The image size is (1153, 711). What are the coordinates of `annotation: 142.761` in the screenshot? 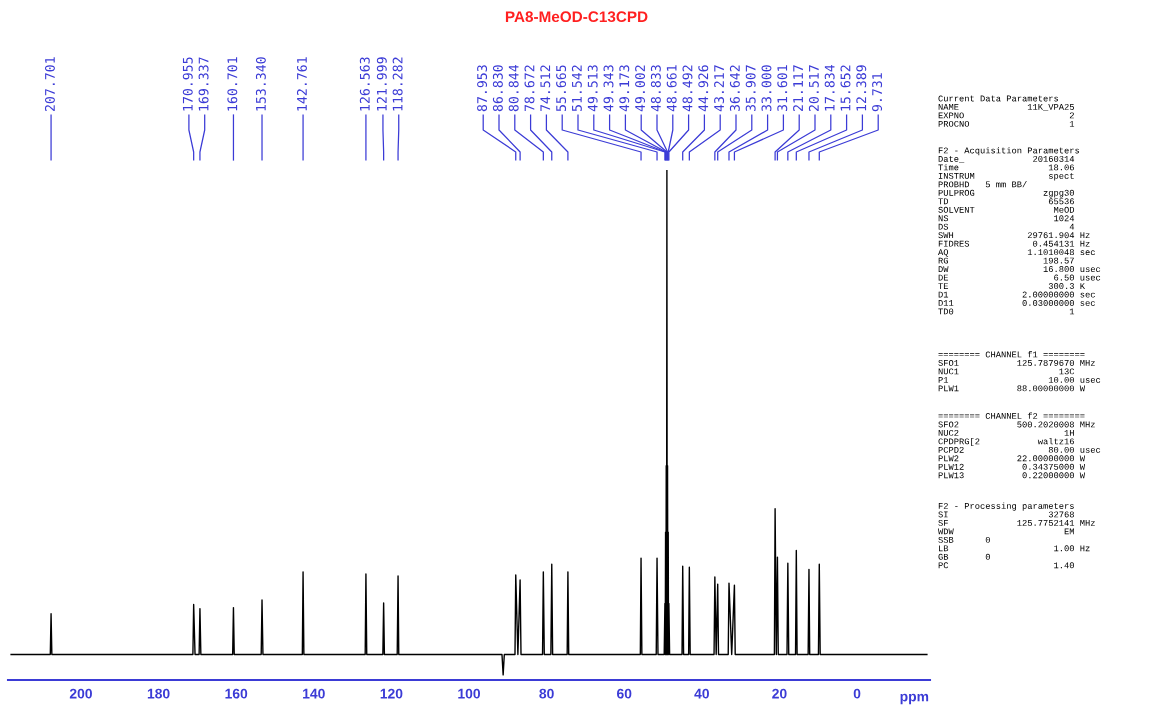 It's located at (301, 84).